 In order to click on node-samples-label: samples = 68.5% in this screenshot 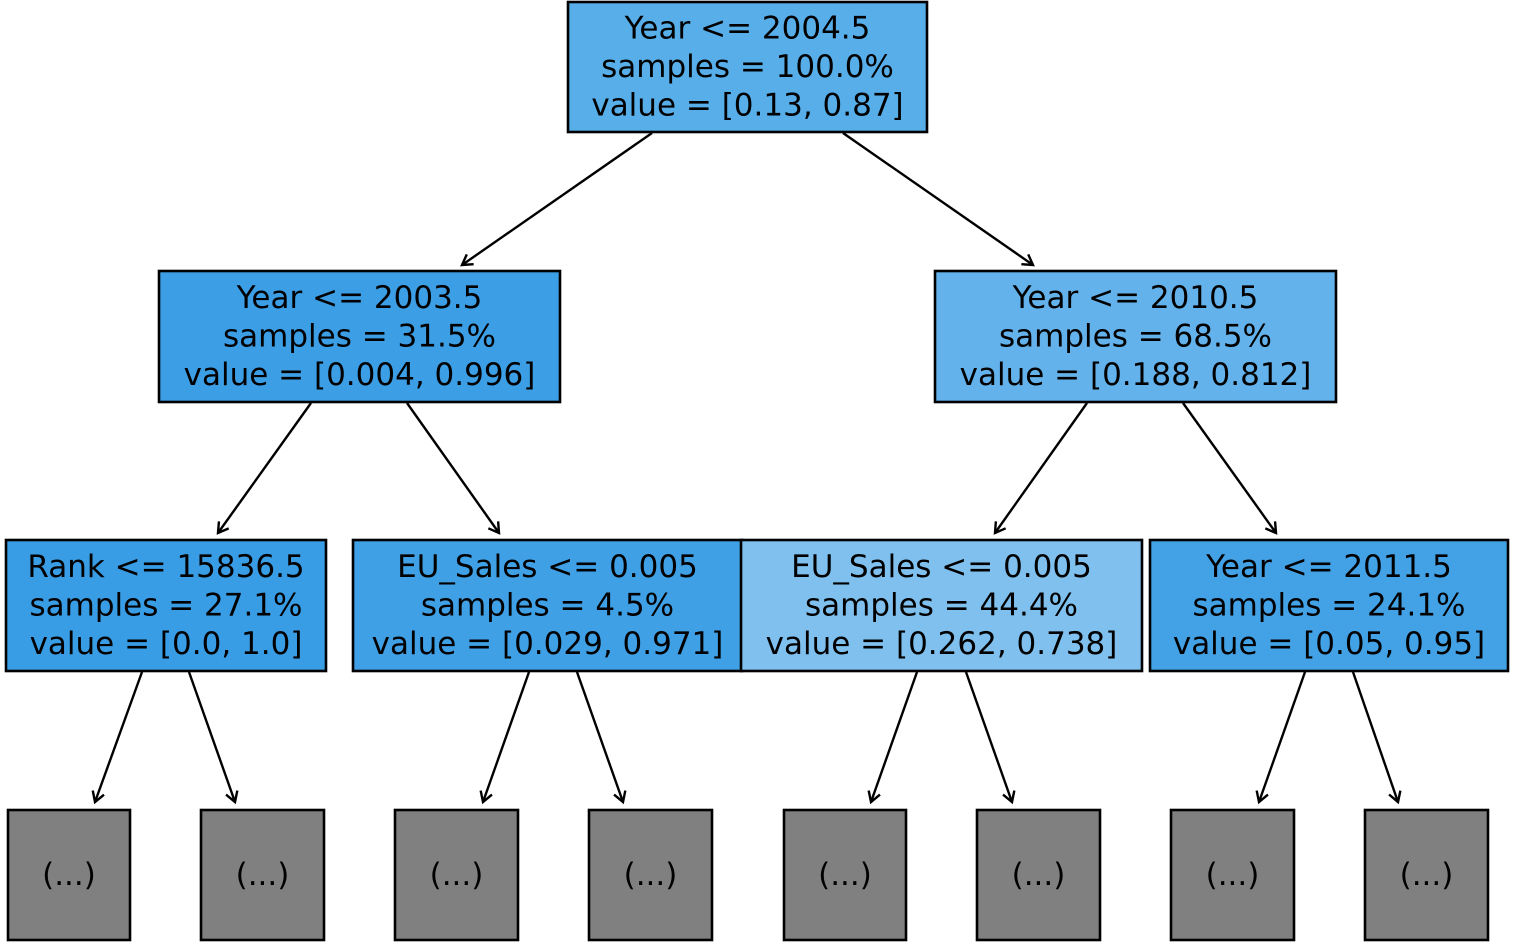, I will do `click(1135, 337)`.